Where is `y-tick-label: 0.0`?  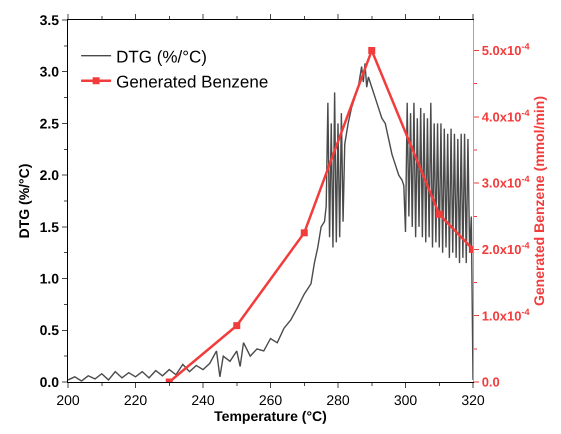 y-tick-label: 0.0 is located at coordinates (50, 382).